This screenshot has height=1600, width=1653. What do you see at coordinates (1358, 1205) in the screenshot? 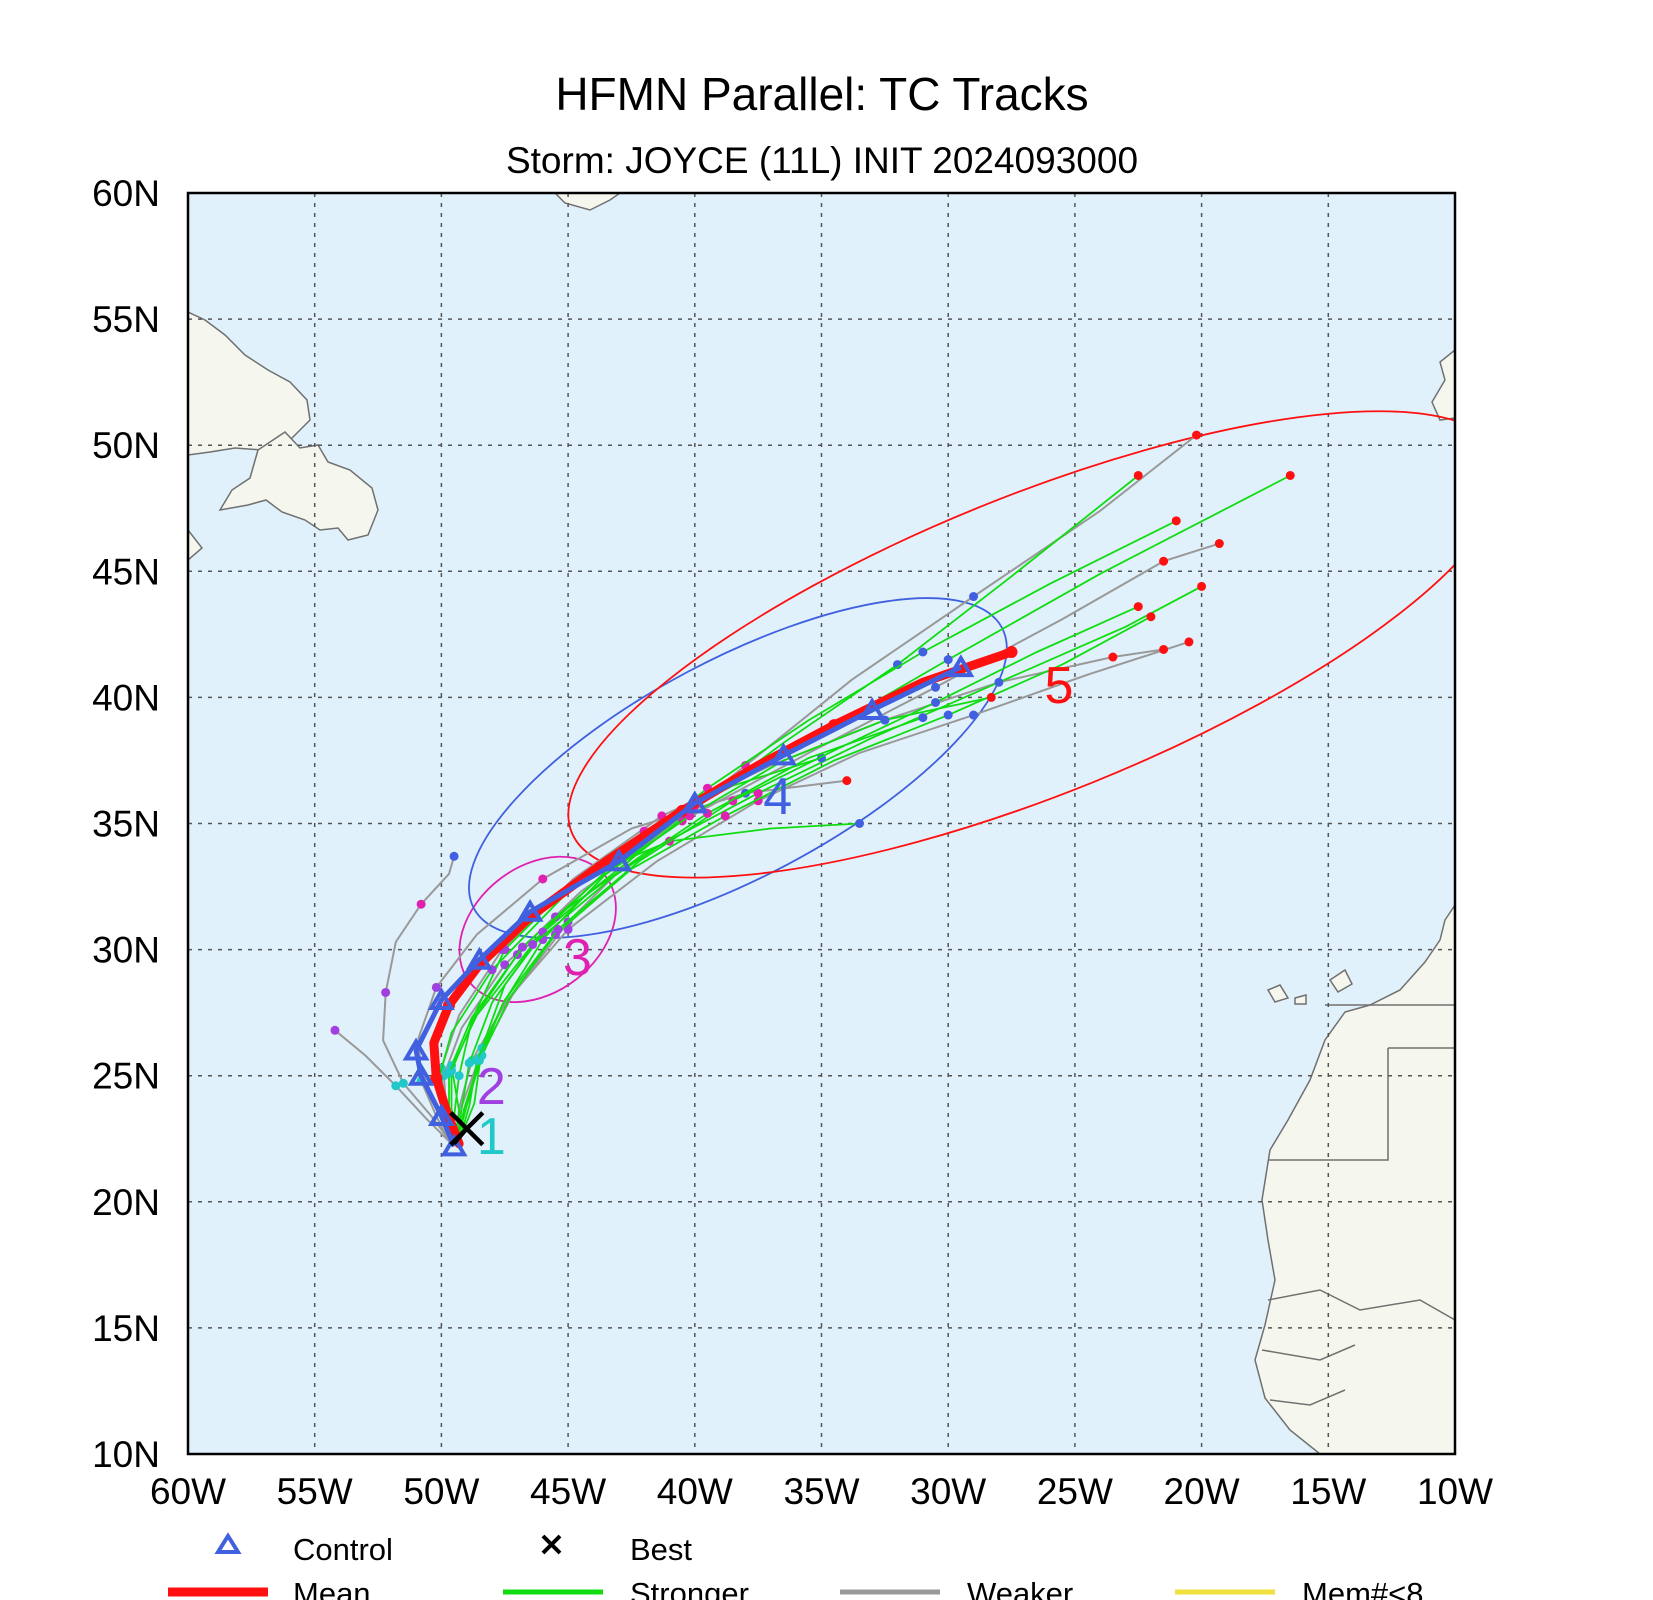
I see `border-layer` at bounding box center [1358, 1205].